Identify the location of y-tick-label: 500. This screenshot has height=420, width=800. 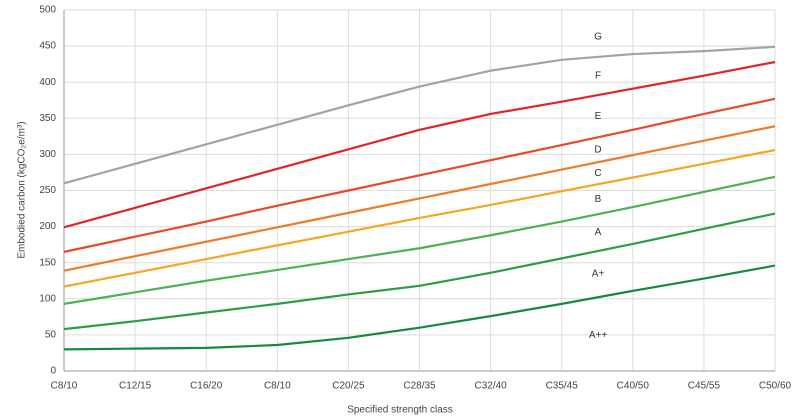
(47, 10).